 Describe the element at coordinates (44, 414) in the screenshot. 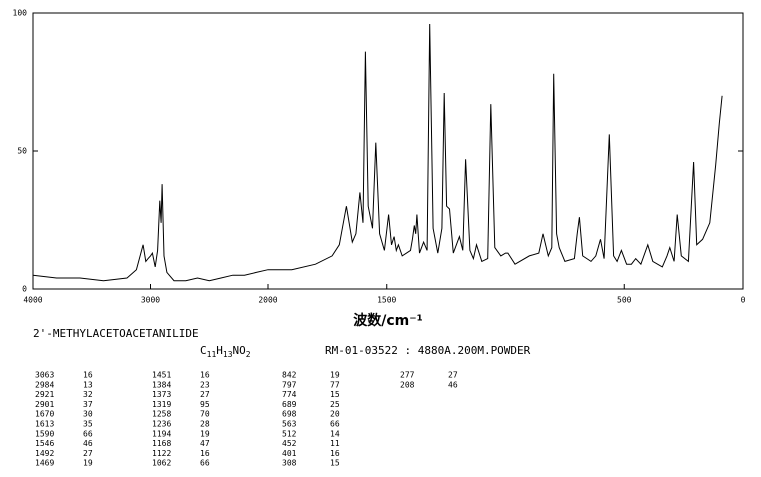

I see `peak-wavenumber: 1670` at that location.